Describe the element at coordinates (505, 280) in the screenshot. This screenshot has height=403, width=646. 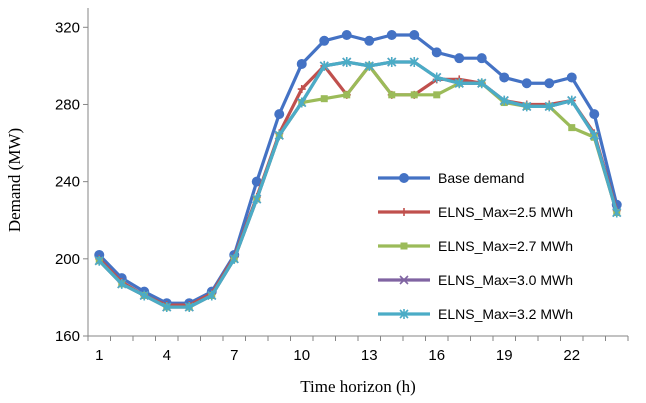
I see `legend-label: ELNS_Max=3.0 MWh` at that location.